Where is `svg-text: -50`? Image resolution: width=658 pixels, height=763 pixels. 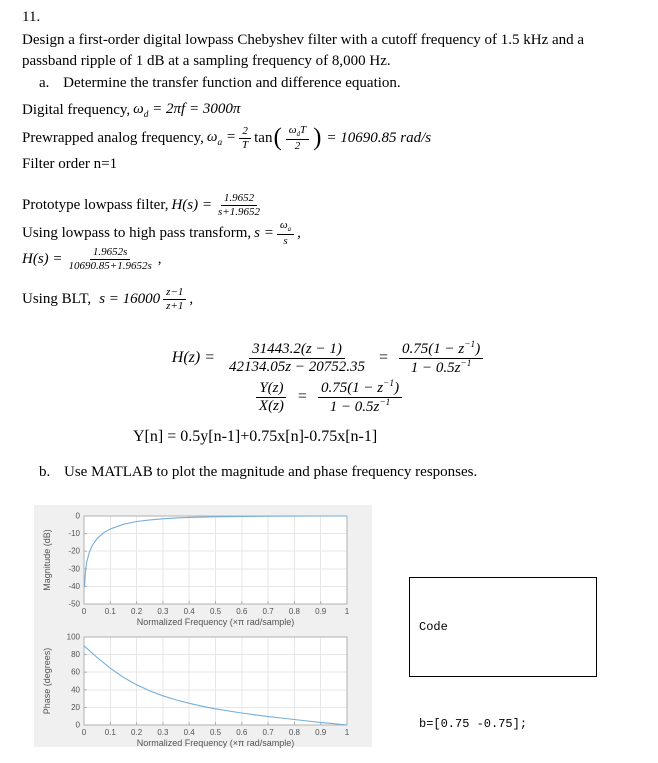
svg-text: -50 is located at coordinates (74, 604).